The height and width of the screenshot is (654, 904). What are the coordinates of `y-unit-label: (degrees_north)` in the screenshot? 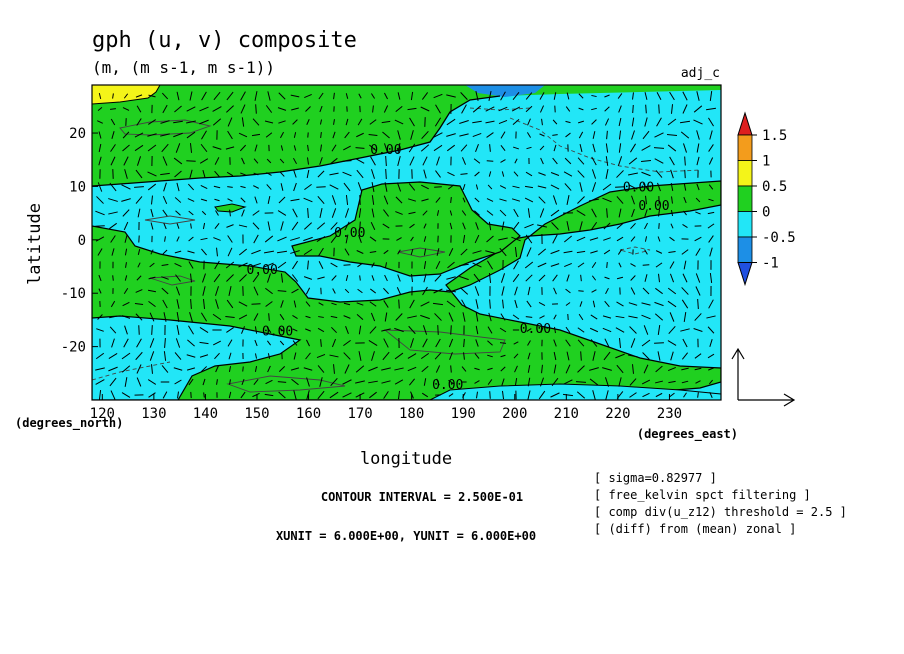 It's located at (69, 423).